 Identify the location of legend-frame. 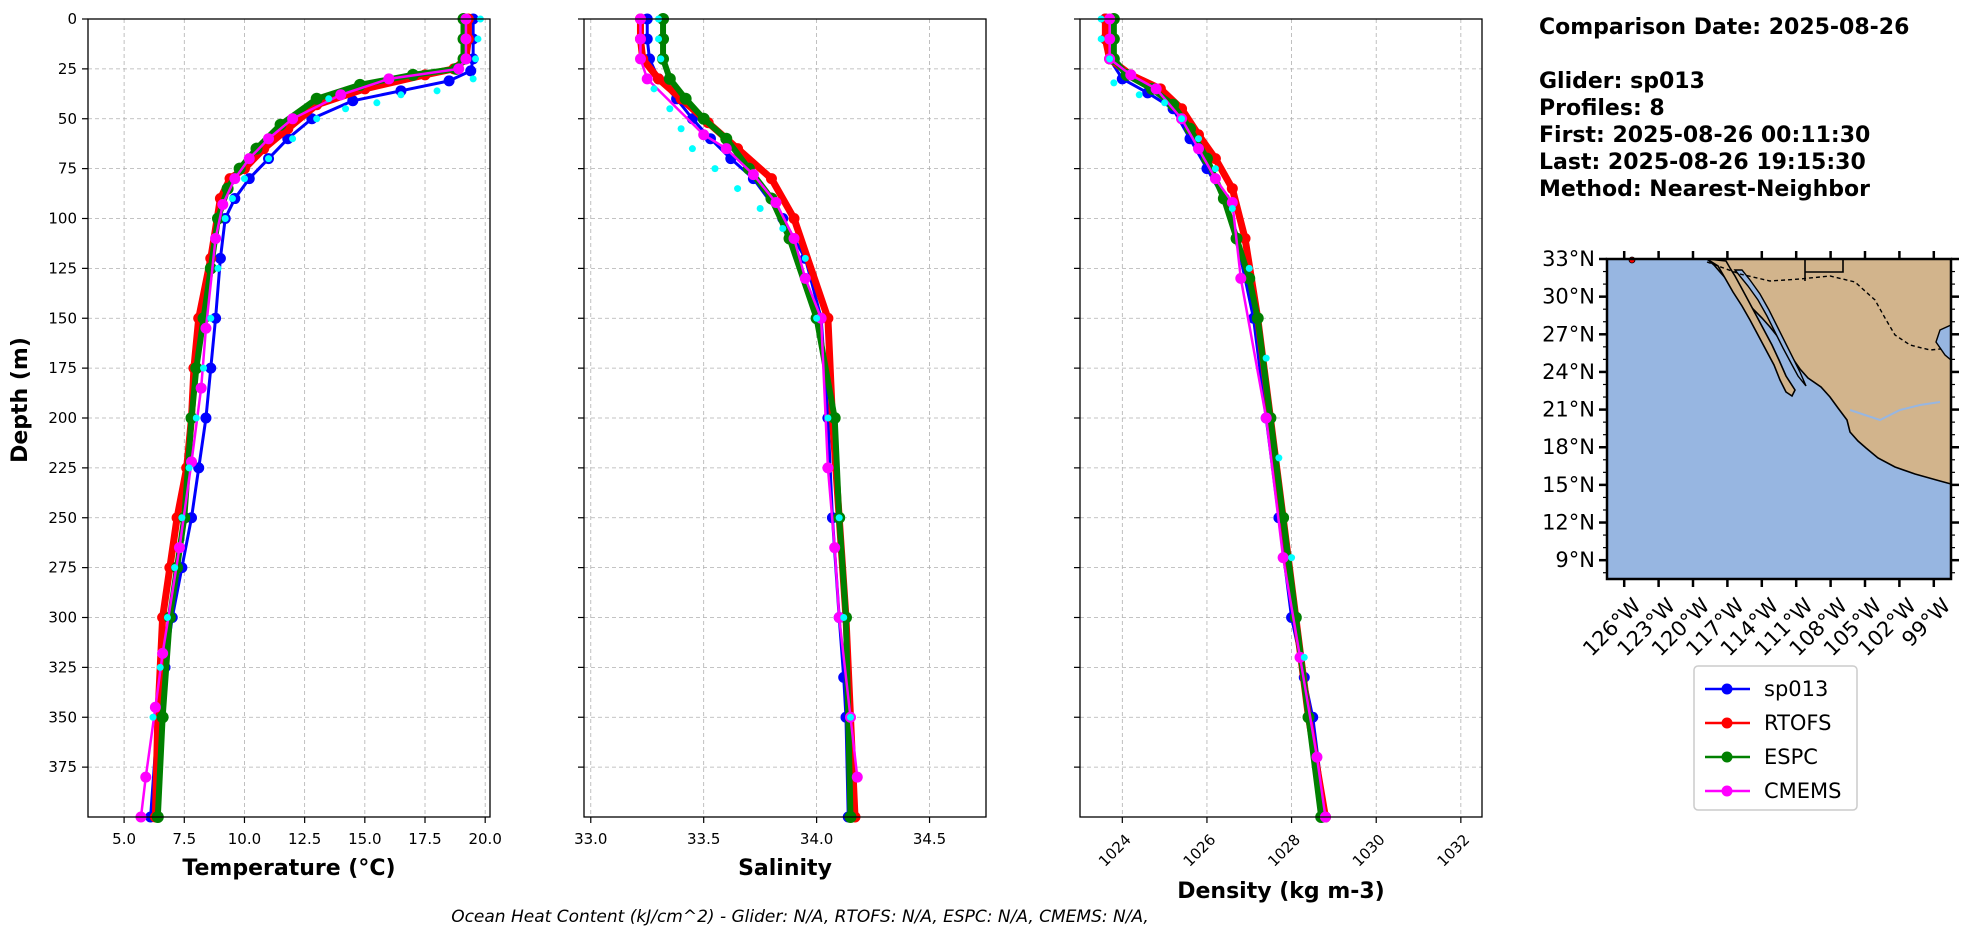
(1775, 738).